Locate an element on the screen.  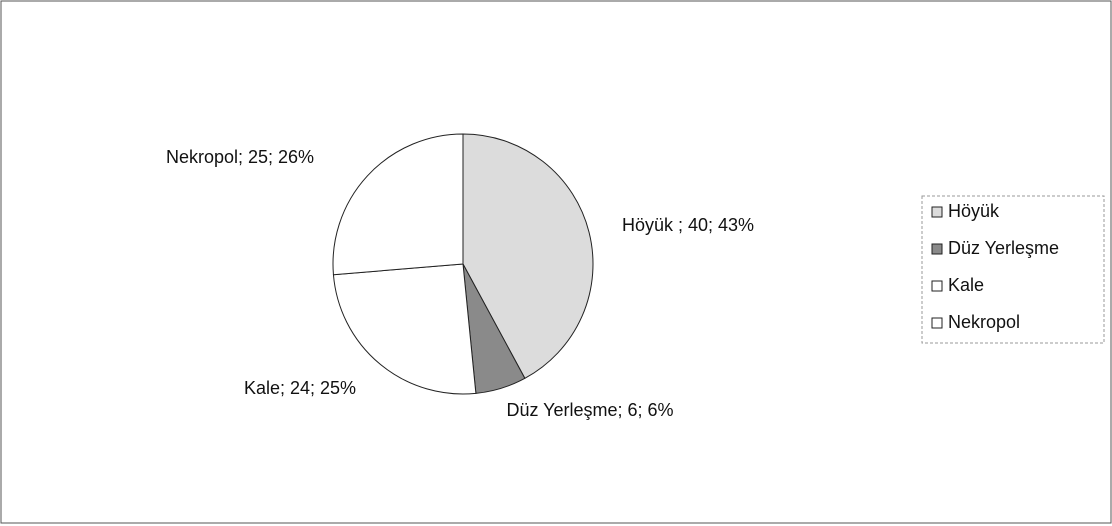
data-label: Düz Yerleşme; 6; 6% is located at coordinates (590, 410).